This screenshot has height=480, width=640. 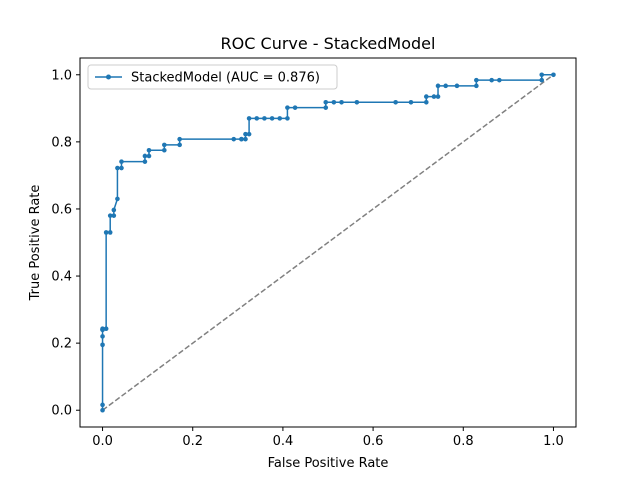 What do you see at coordinates (61, 344) in the screenshot?
I see `y-tick-label: 0.2` at bounding box center [61, 344].